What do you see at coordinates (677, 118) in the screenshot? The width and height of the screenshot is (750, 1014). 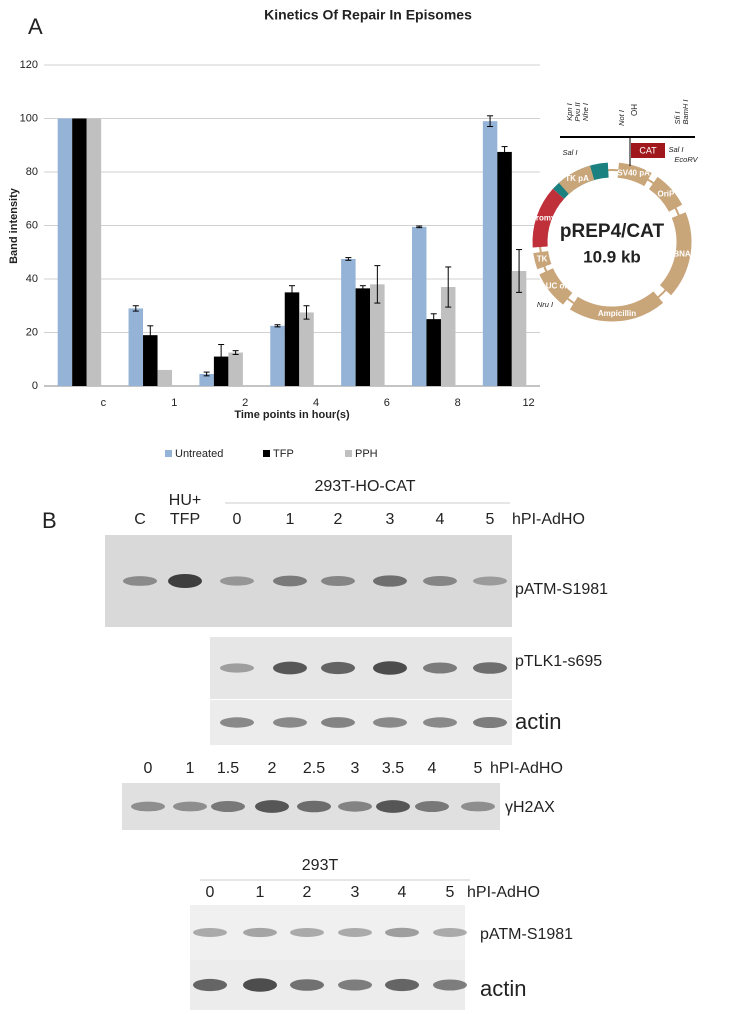 I see `site-label: Sfi I` at bounding box center [677, 118].